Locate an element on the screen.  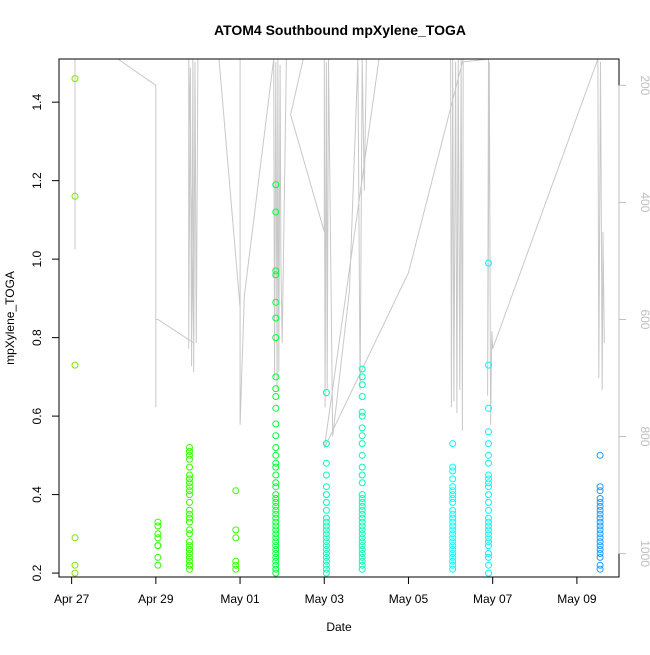
y-axis: 0.2 0.4 0.6 0.8 1.0 1.2 1.4 is located at coordinates (45, 337).